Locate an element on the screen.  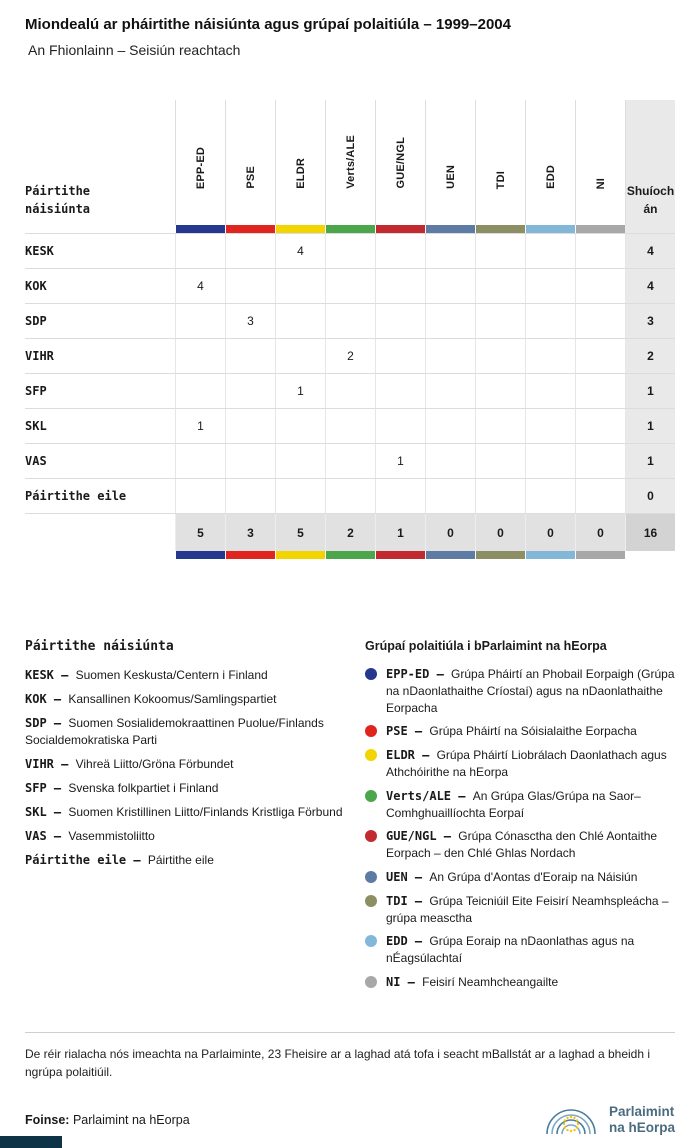
seat-count-vas-verts-ale is located at coordinates (350, 461).